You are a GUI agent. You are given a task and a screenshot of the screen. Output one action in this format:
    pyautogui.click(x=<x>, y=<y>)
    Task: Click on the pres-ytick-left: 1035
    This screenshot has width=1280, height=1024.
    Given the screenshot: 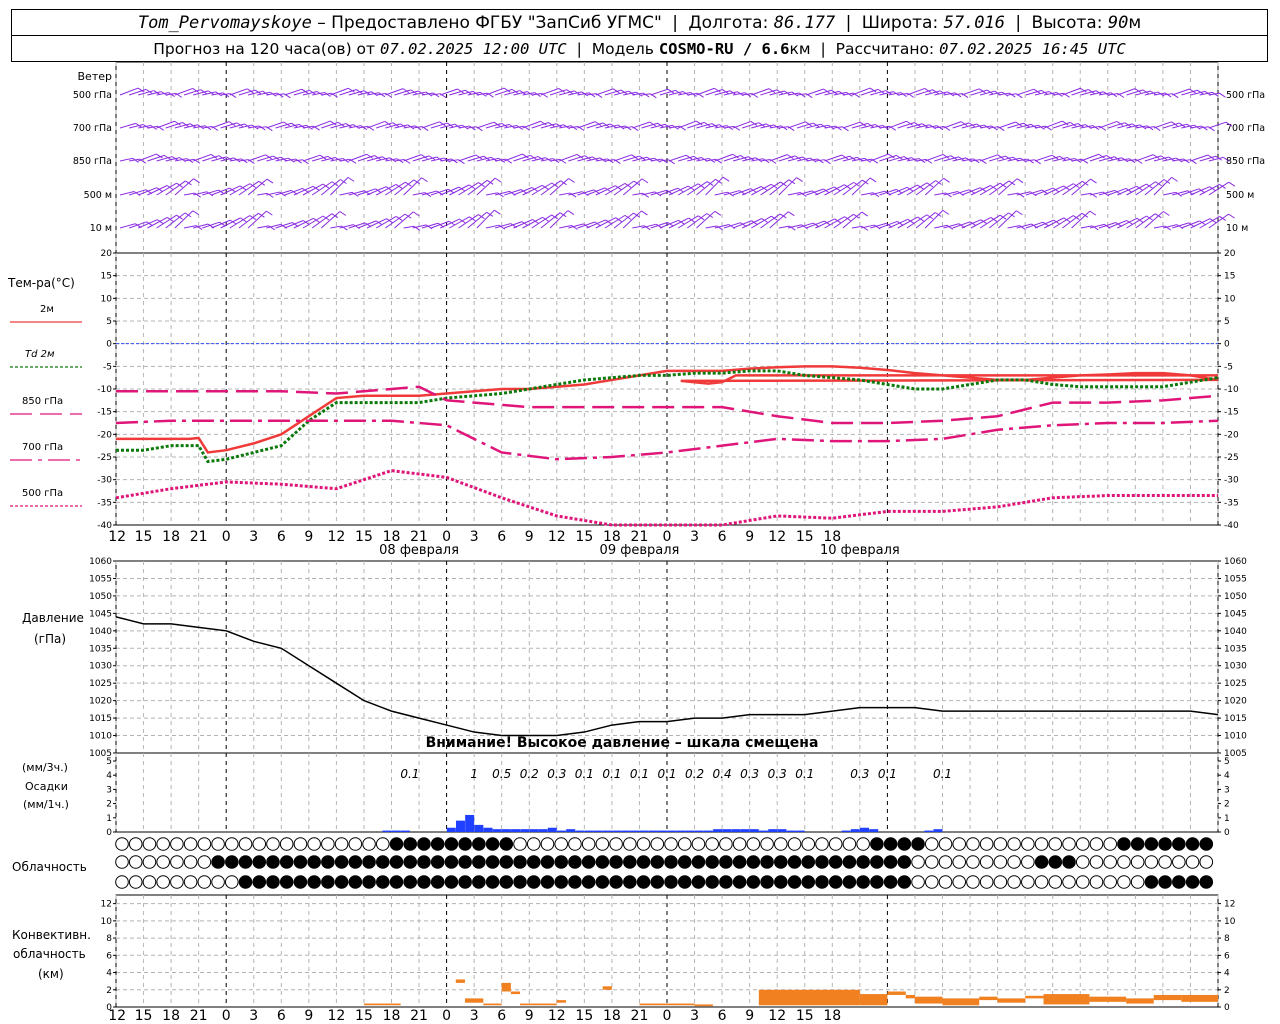 What is the action you would take?
    pyautogui.click(x=100, y=649)
    